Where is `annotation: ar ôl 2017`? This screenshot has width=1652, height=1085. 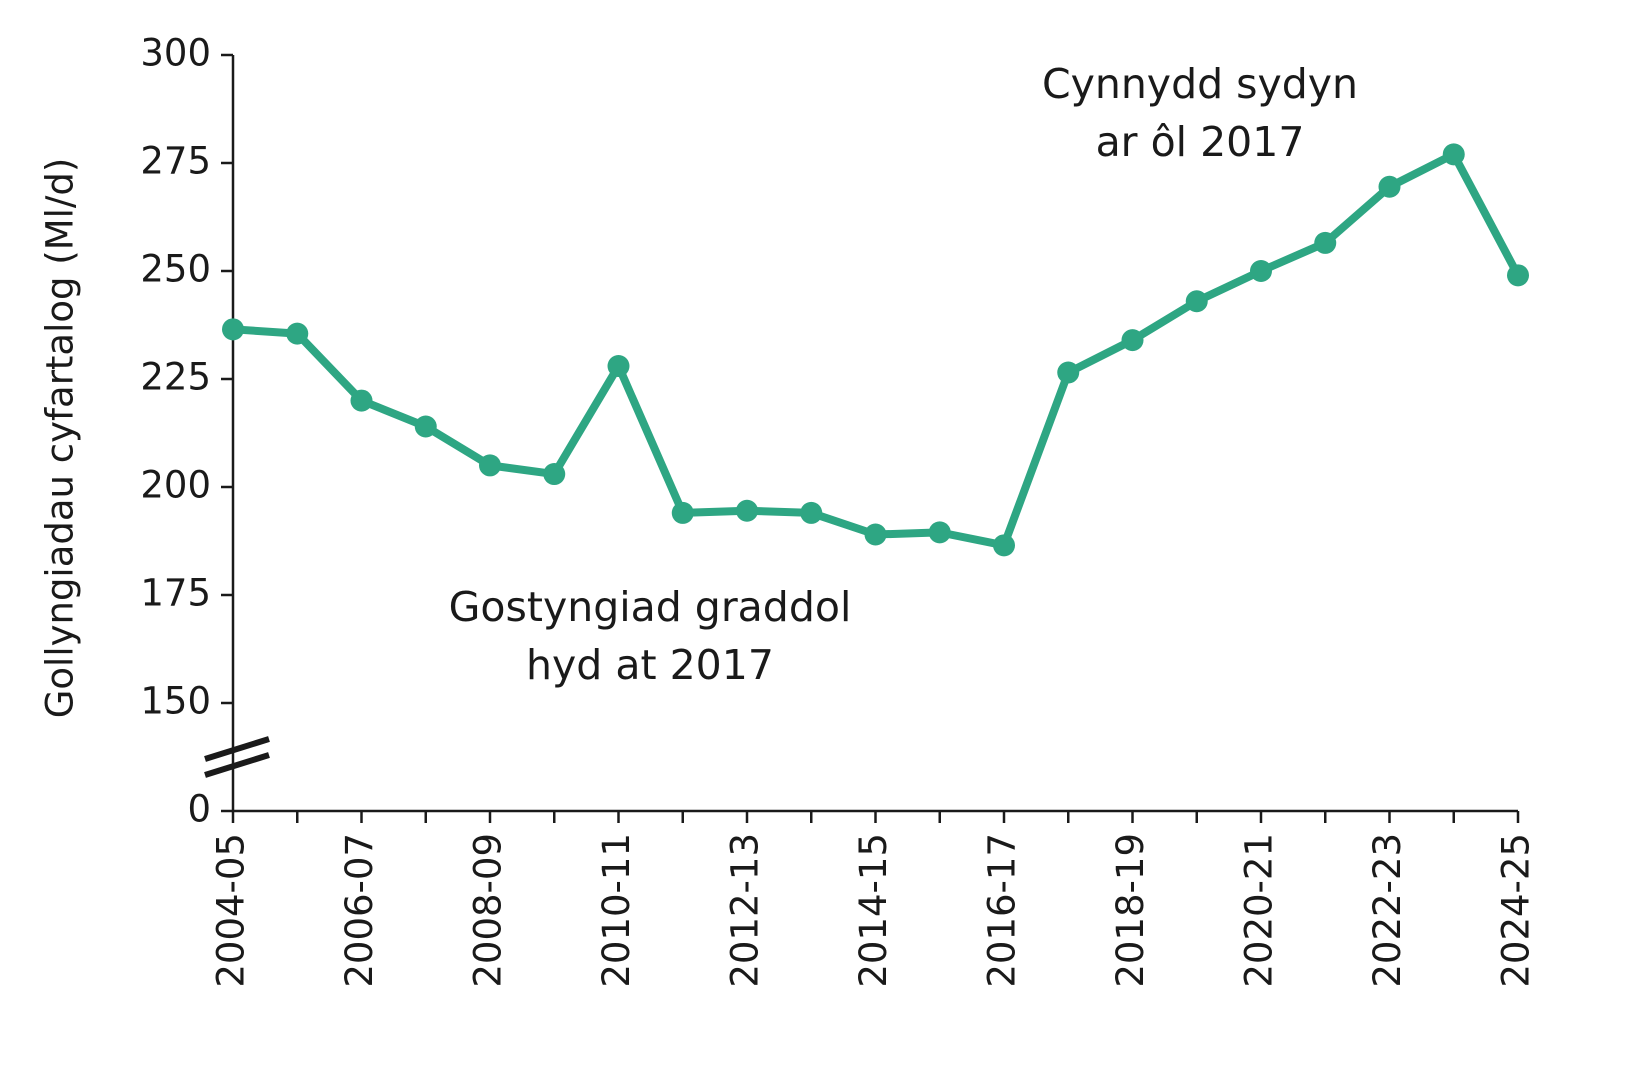 annotation: ar ôl 2017 is located at coordinates (1200, 142).